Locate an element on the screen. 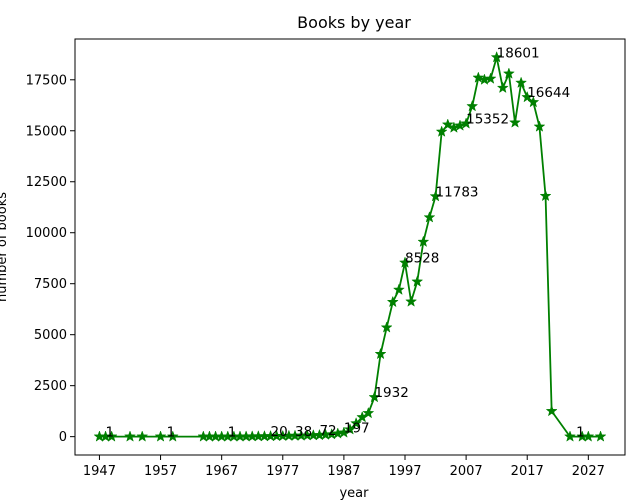  x-tick-label: 2027 is located at coordinates (588, 471).